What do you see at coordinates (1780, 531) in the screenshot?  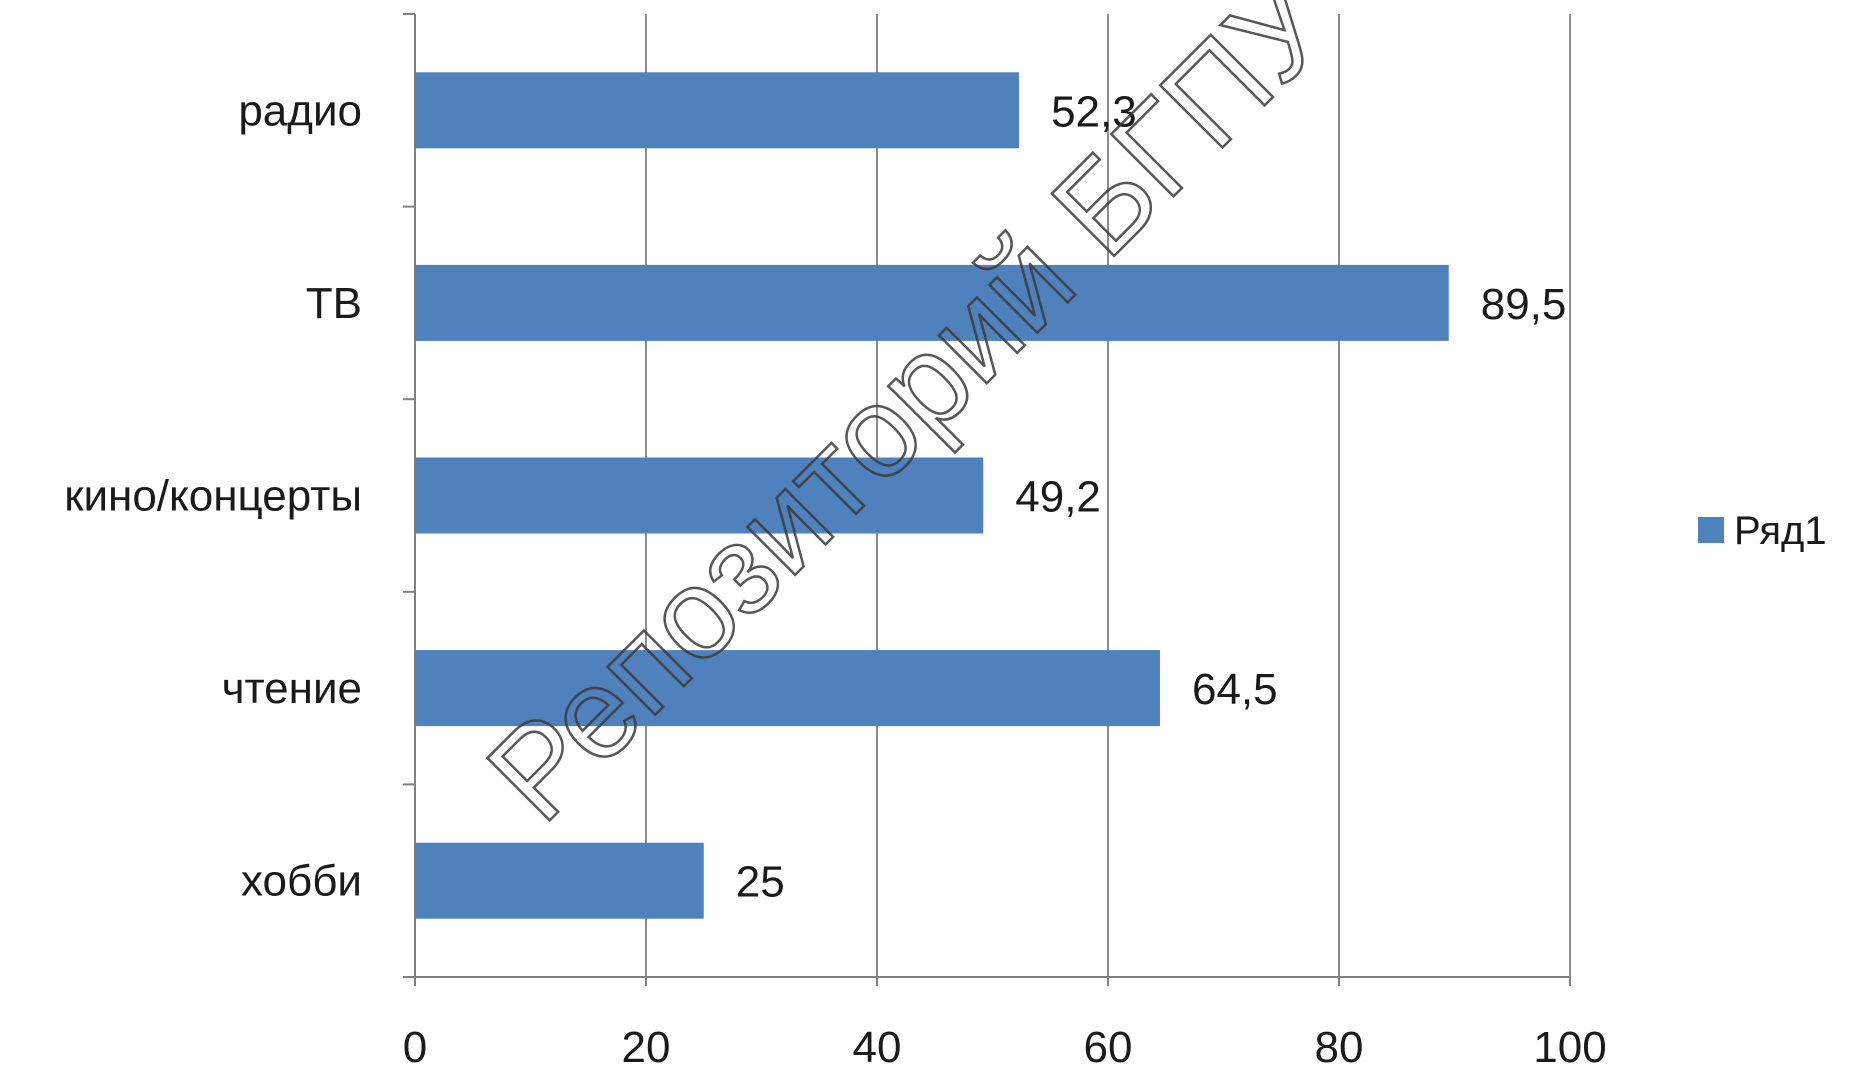 I see `legend-label: Ряд1` at bounding box center [1780, 531].